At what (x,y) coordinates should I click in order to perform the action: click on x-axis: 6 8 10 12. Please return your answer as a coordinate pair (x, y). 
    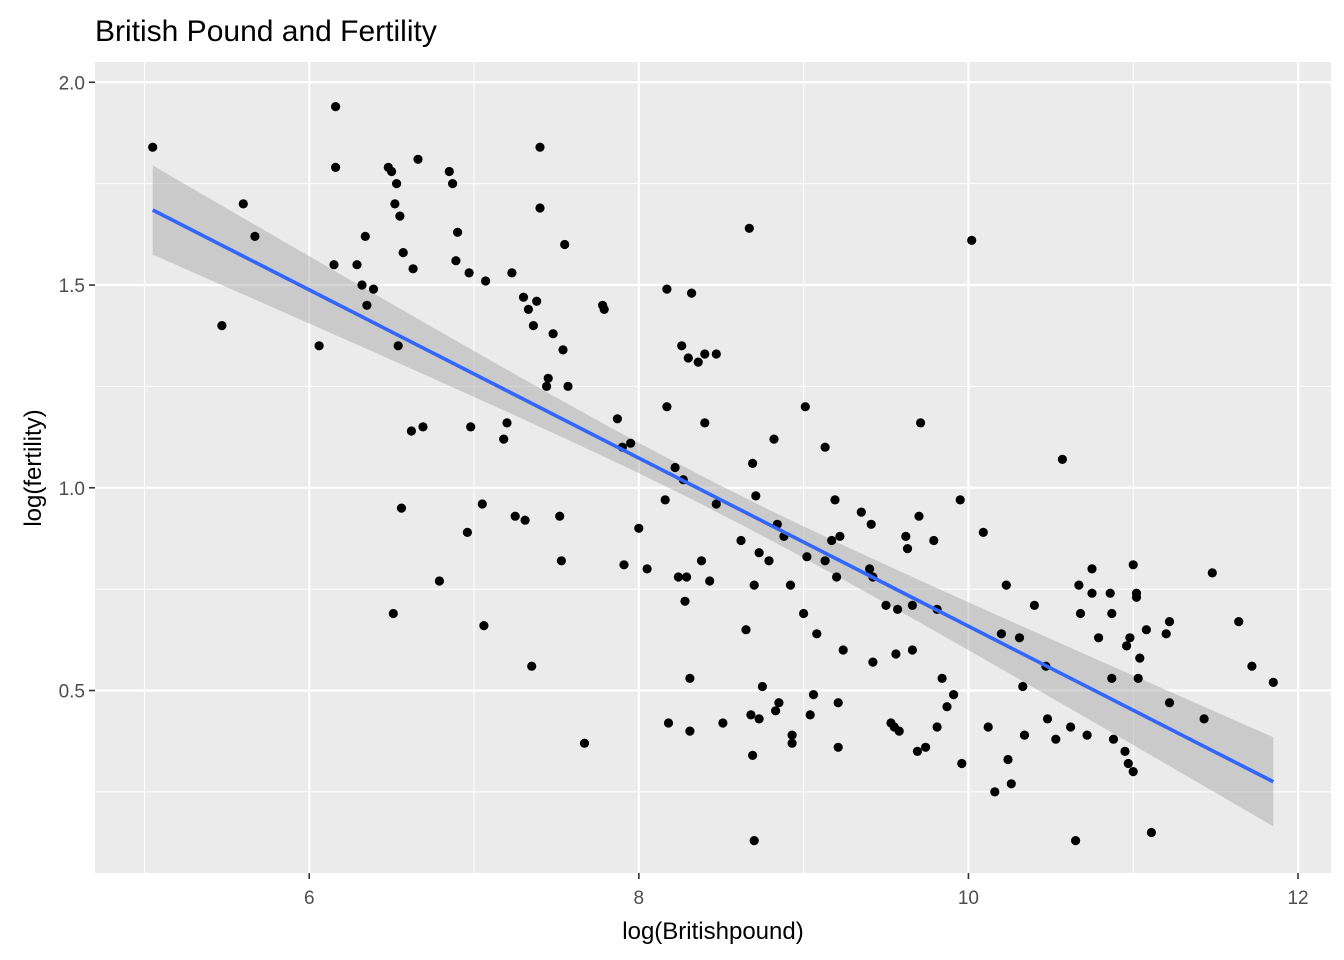
    Looking at the image, I should click on (806, 891).